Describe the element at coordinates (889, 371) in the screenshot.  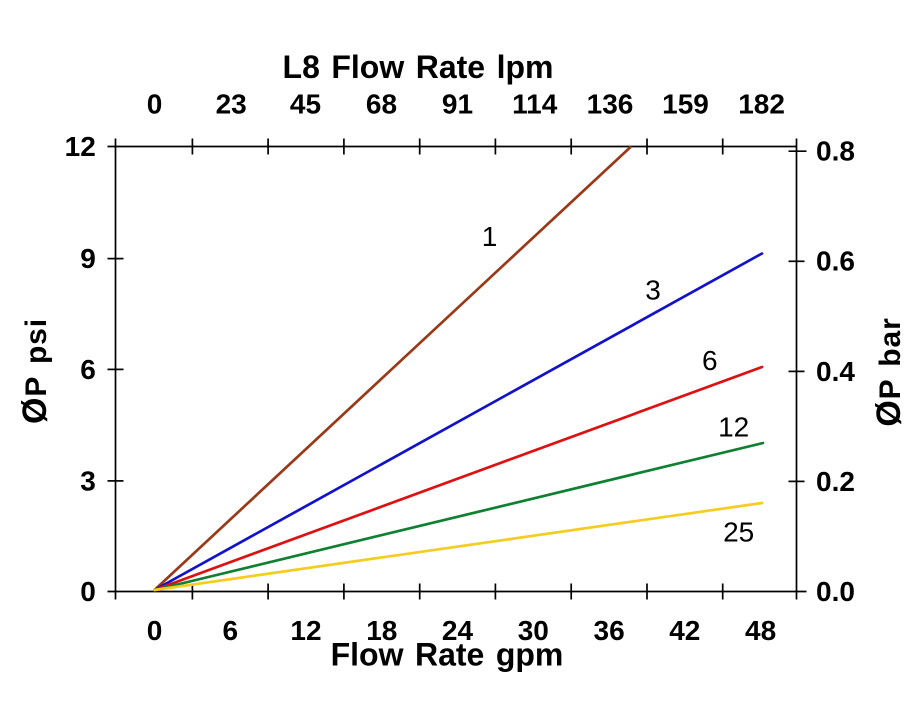
I see `svg-text: ØP bar` at that location.